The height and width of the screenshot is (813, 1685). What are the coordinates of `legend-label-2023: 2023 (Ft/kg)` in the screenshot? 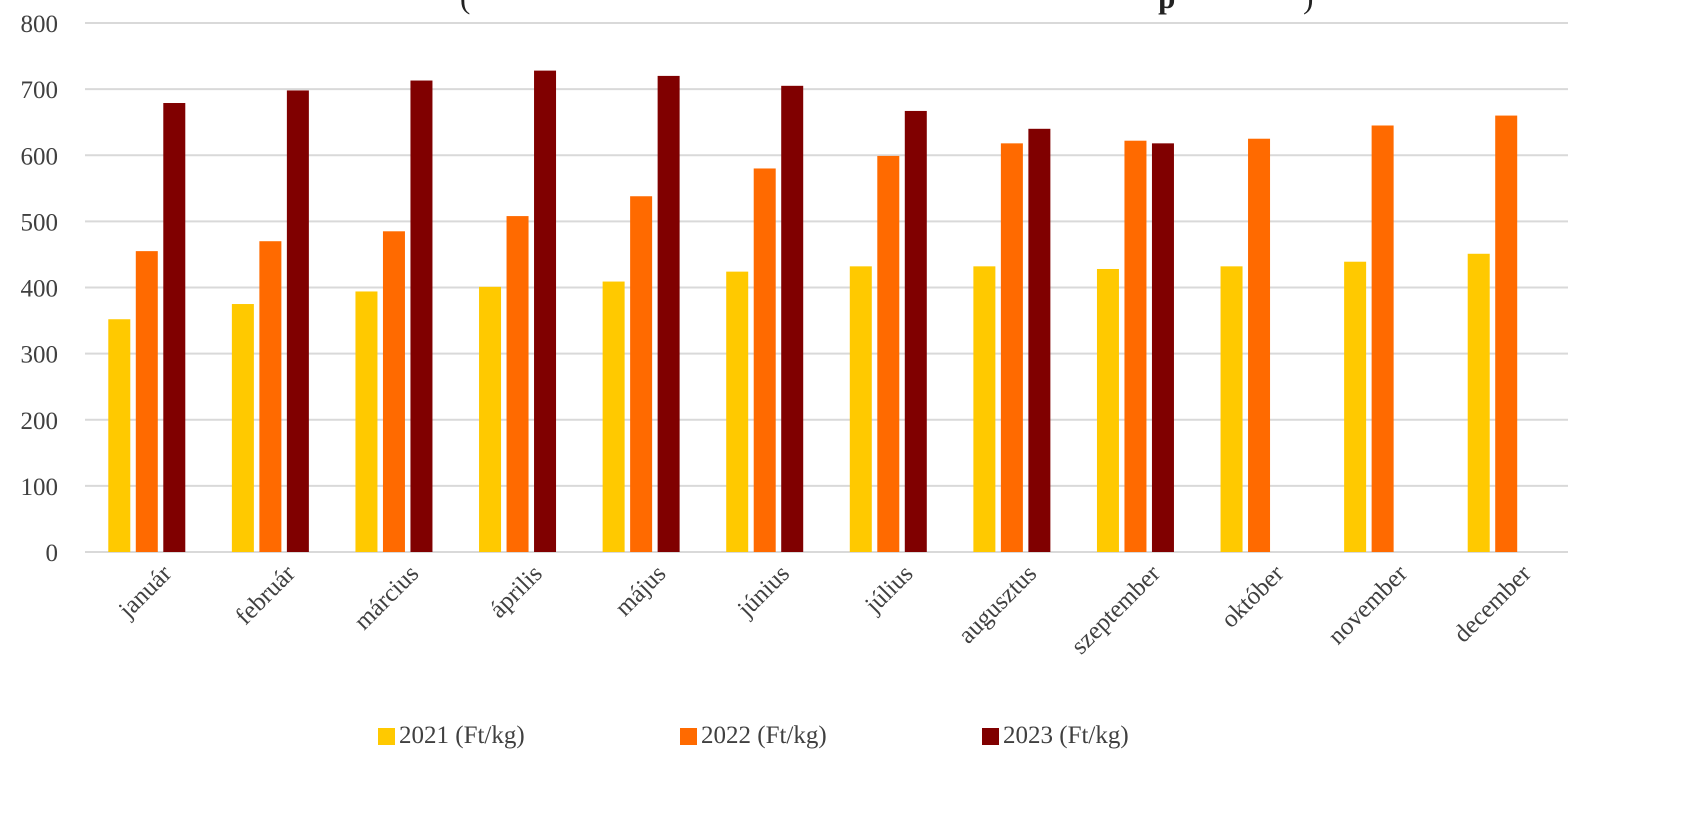 It's located at (1066, 735).